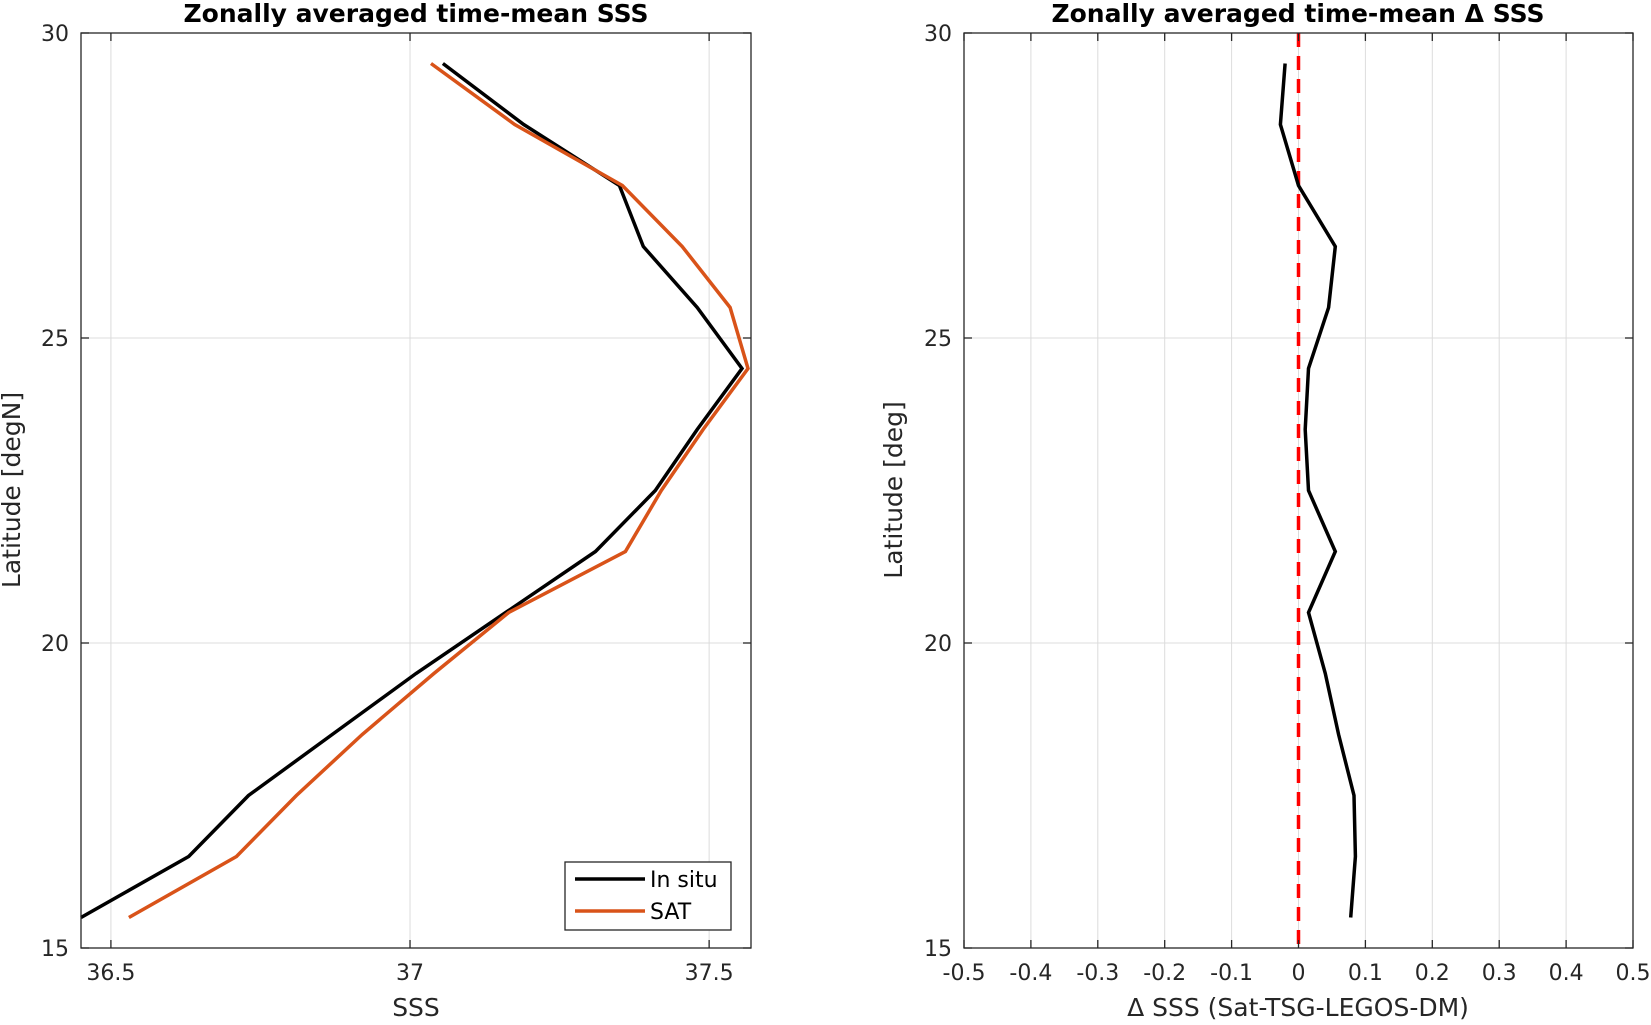  I want to click on title-sss: Zonally averaged time-mean SSS, so click(416, 14).